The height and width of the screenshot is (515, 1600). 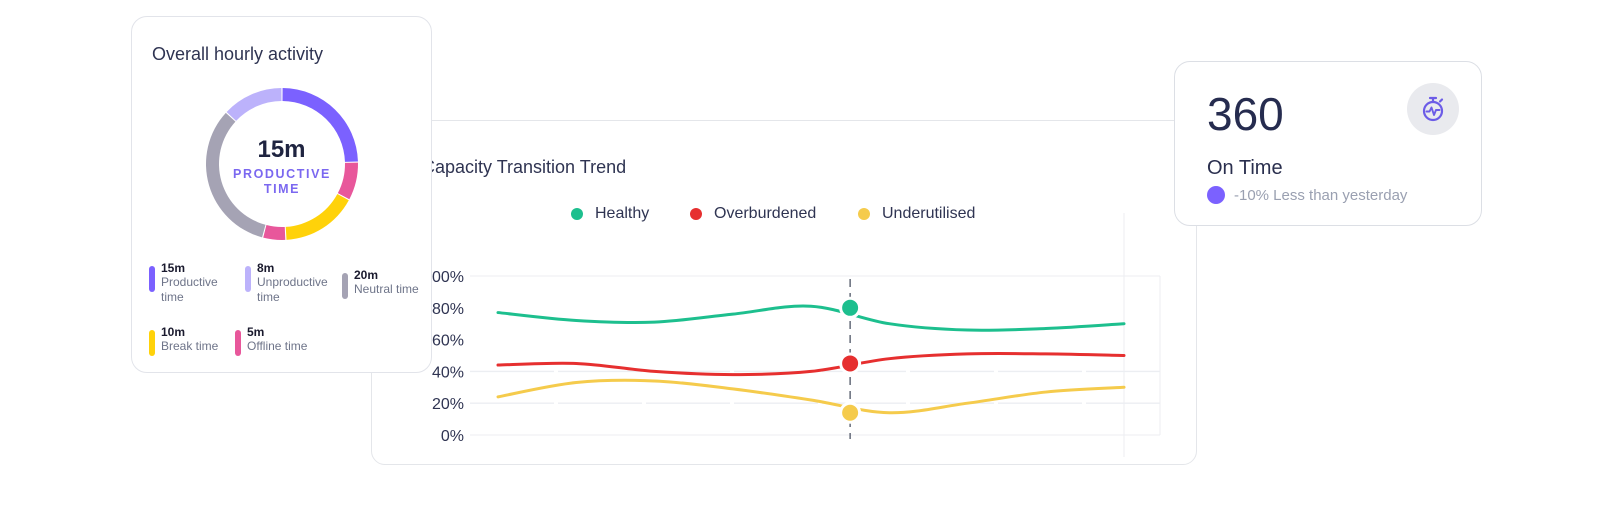 I want to click on legend-item-overburdened: Overburdened, so click(x=753, y=214).